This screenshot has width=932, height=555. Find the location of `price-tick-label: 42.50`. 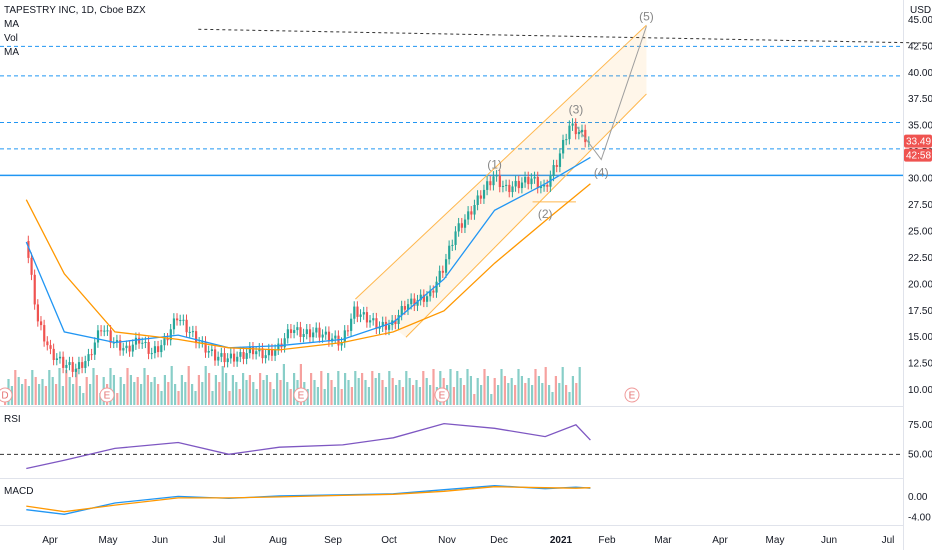

price-tick-label: 42.50 is located at coordinates (920, 46).